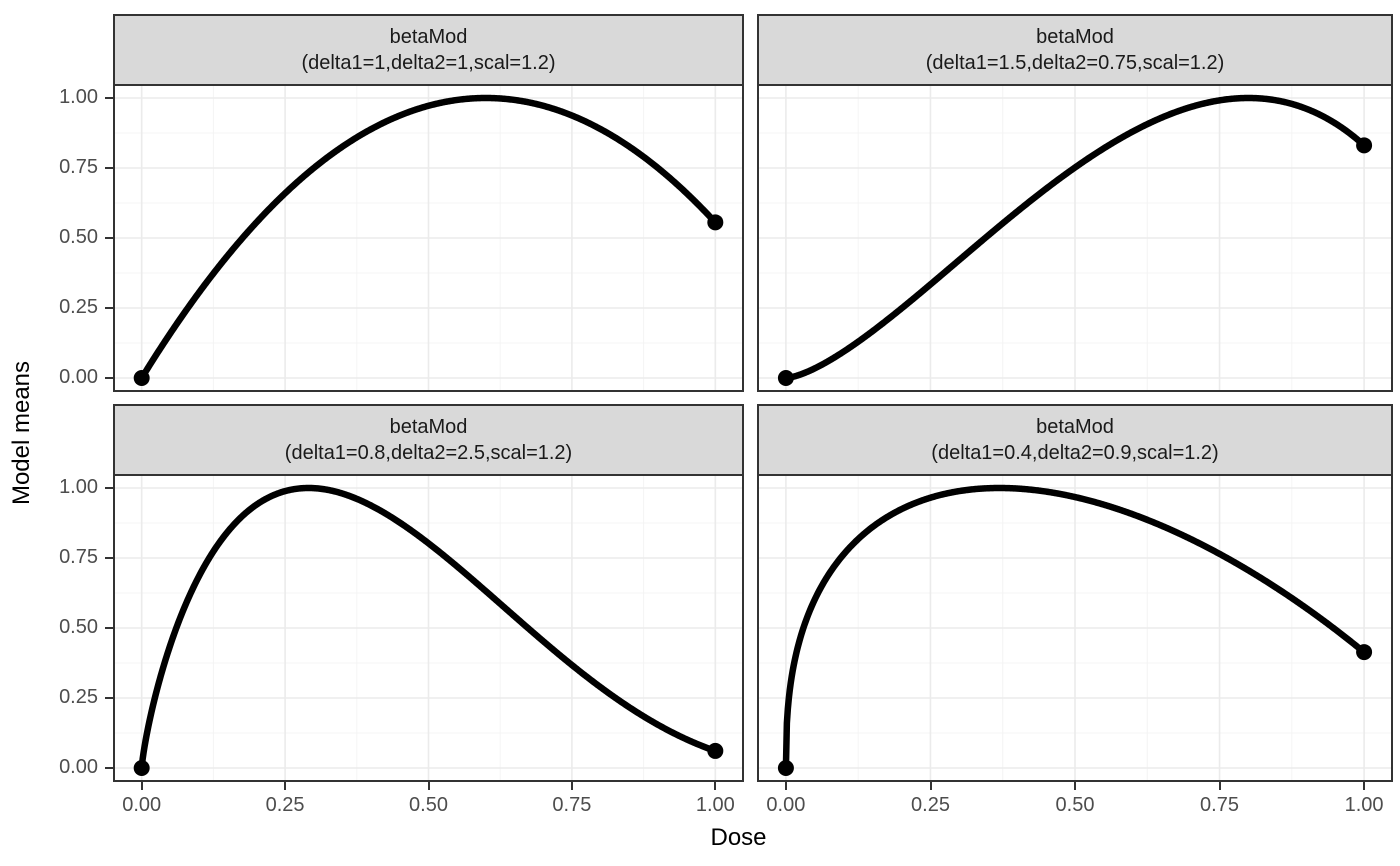 This screenshot has width=1400, height=866. What do you see at coordinates (428, 49) in the screenshot?
I see `facet-strip: betaMod (delta1=1,delta2=1,scal=1.2)` at bounding box center [428, 49].